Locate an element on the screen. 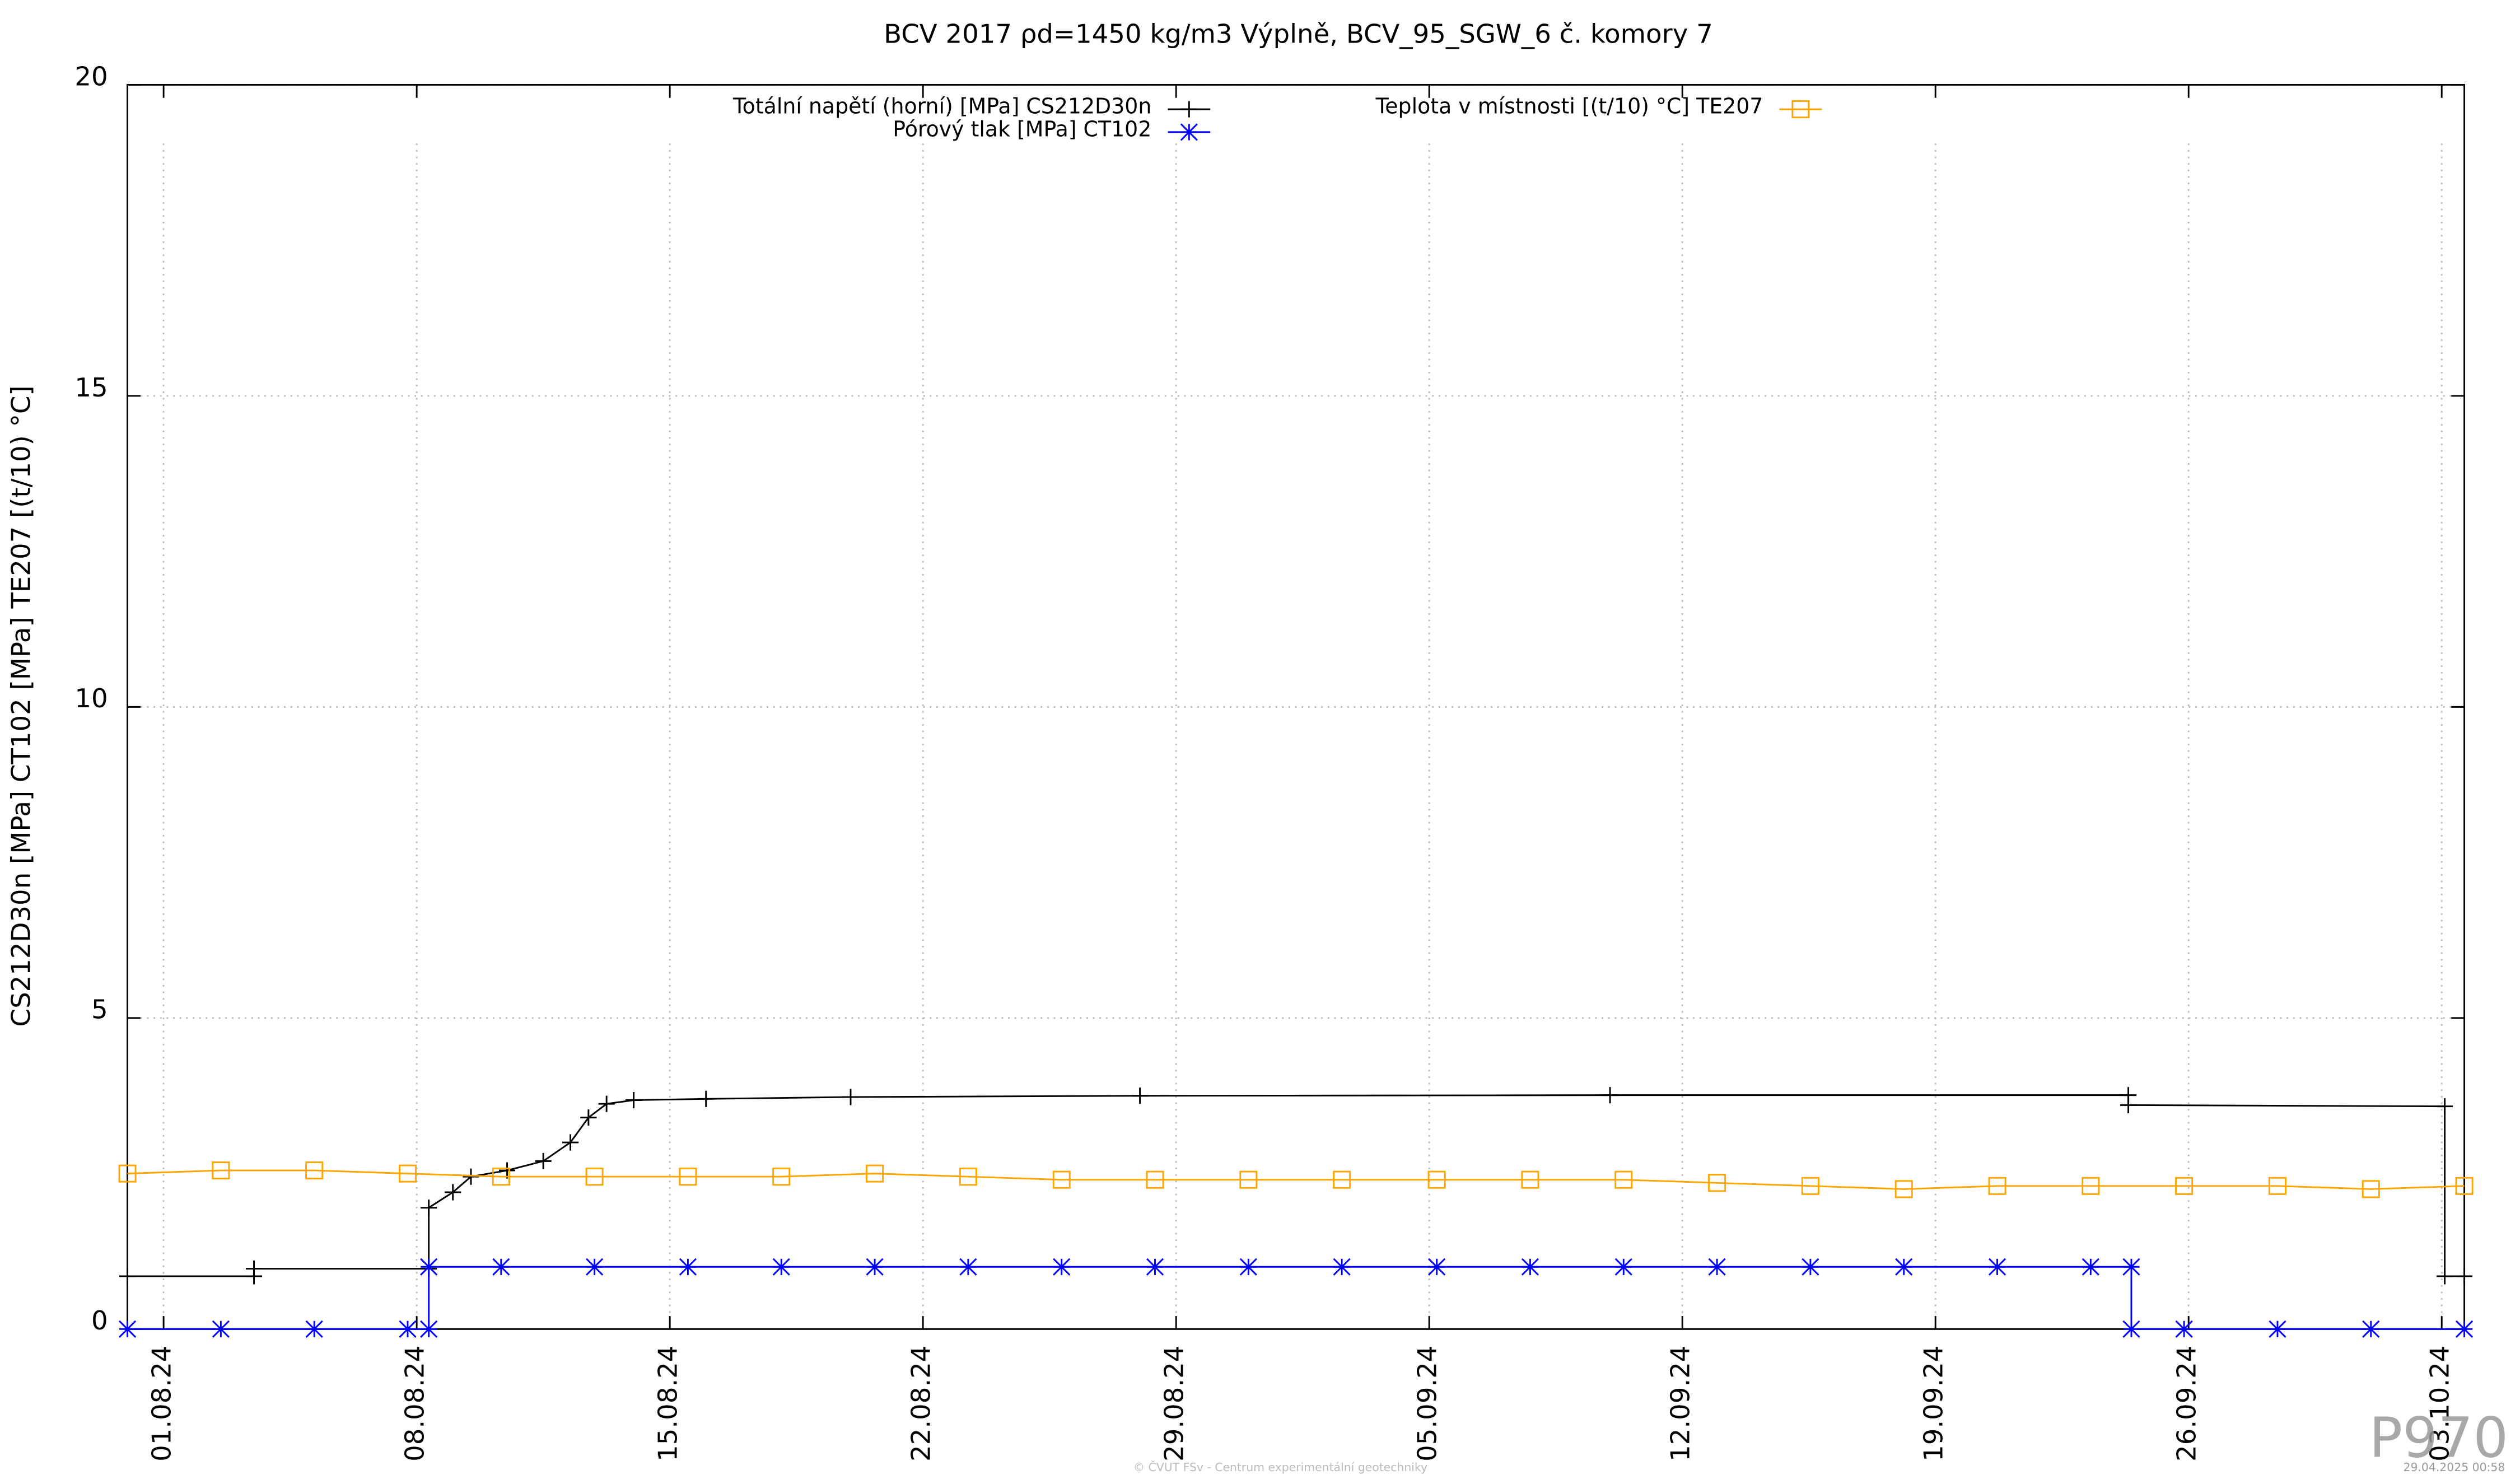 The height and width of the screenshot is (1484, 2520). x-tick-label: 22.08.24 is located at coordinates (921, 1403).